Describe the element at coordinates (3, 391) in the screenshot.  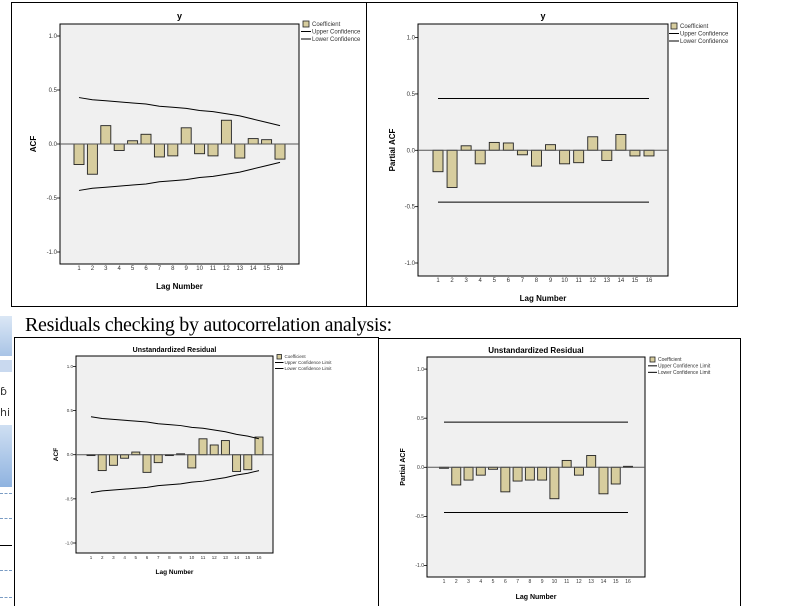
I see `left-fragment-text-1: ɓ` at that location.